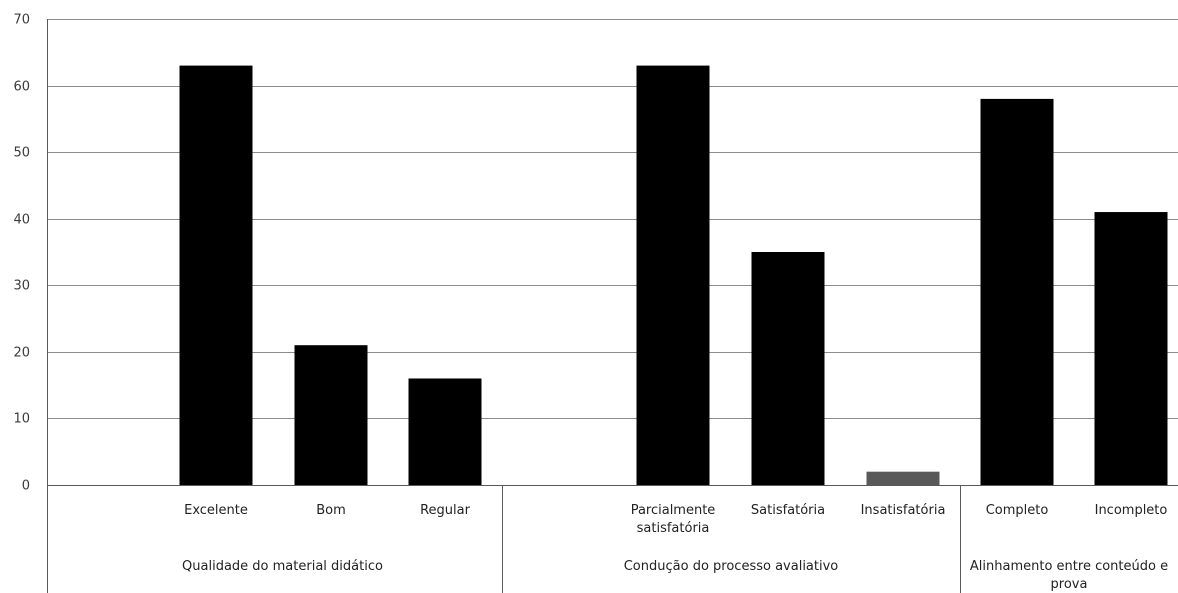 This screenshot has height=593, width=1178. What do you see at coordinates (1069, 575) in the screenshot?
I see `group-label: Alinhamento entre conteúdo e prova` at bounding box center [1069, 575].